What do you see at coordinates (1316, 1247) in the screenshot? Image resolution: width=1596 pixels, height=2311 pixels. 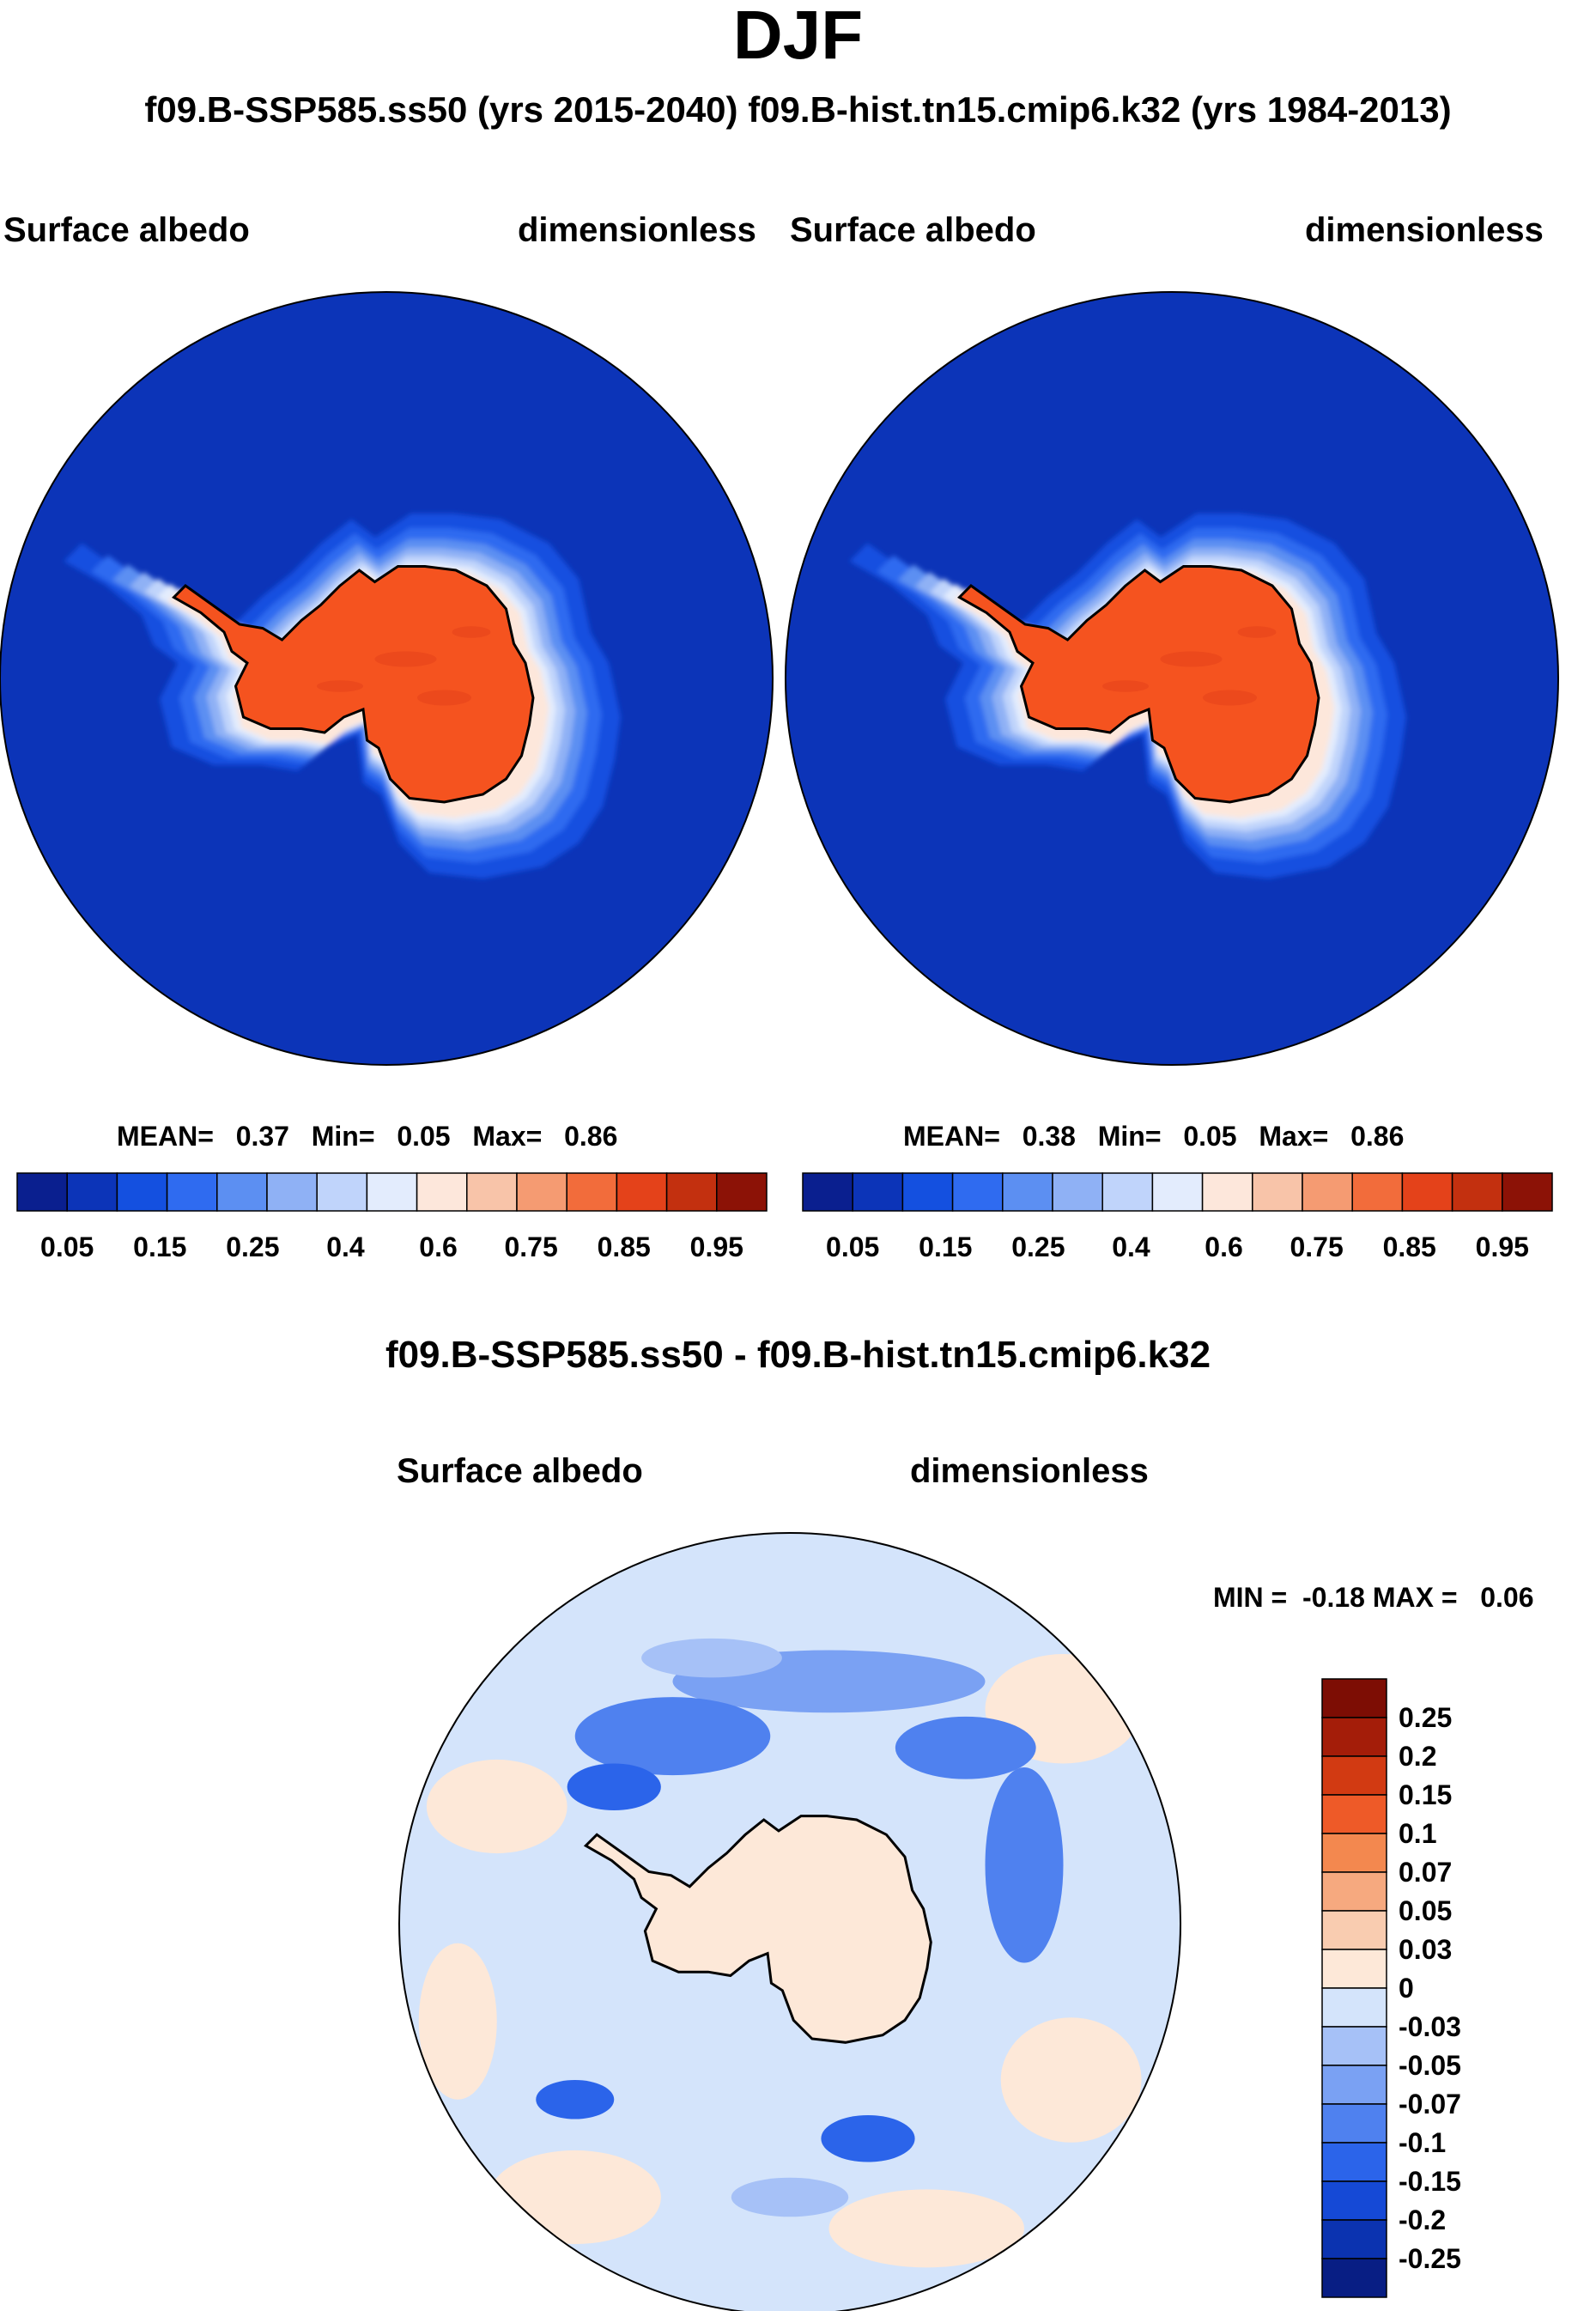 I see `panel2-colorbar-tick-label: 0.75` at bounding box center [1316, 1247].